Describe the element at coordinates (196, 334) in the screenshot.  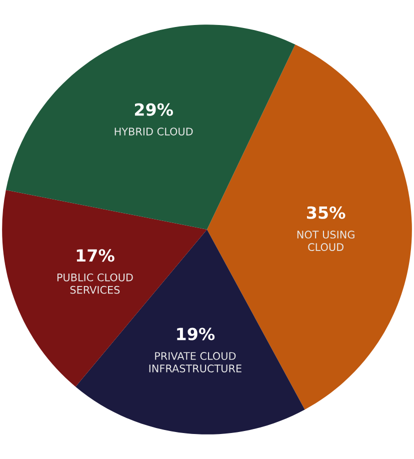
I see `data-label: 19%` at that location.